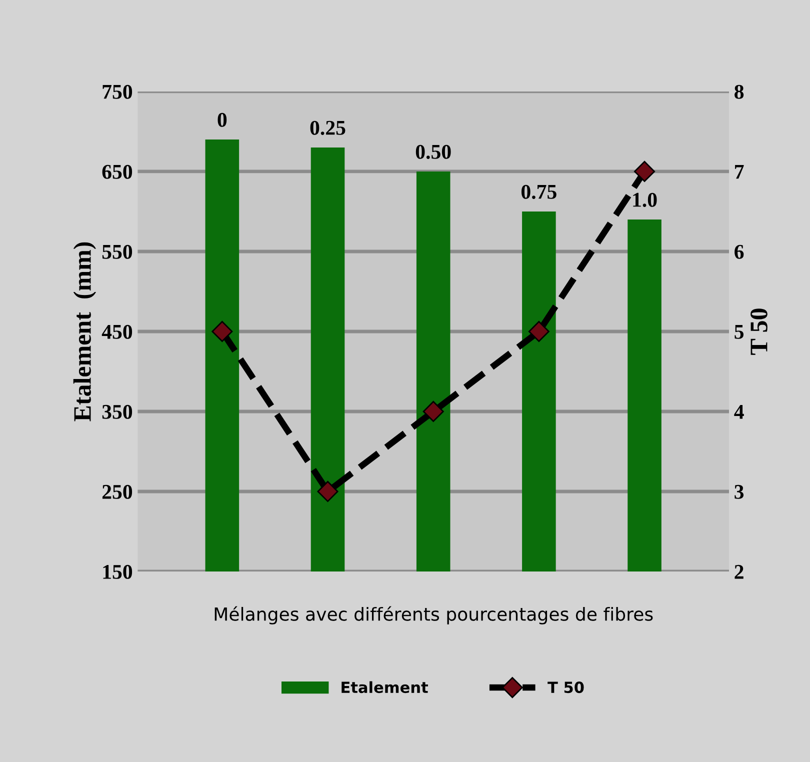  I want to click on y-tick-label: 450, so click(117, 331).